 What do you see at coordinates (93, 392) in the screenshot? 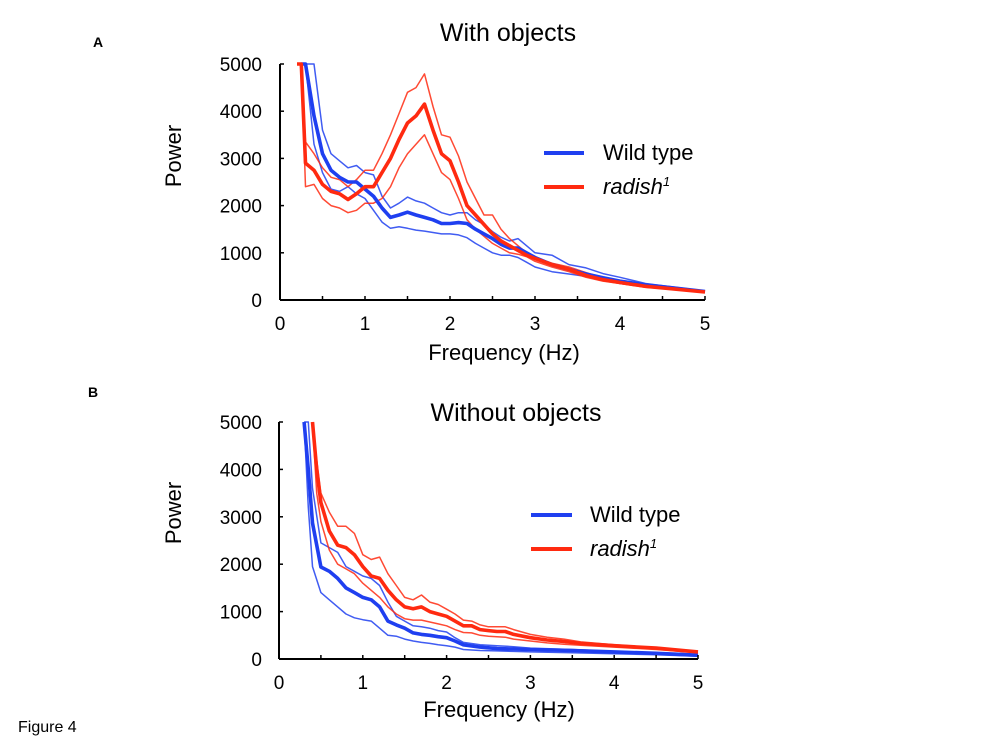
I see `panel-label-b: B` at bounding box center [93, 392].